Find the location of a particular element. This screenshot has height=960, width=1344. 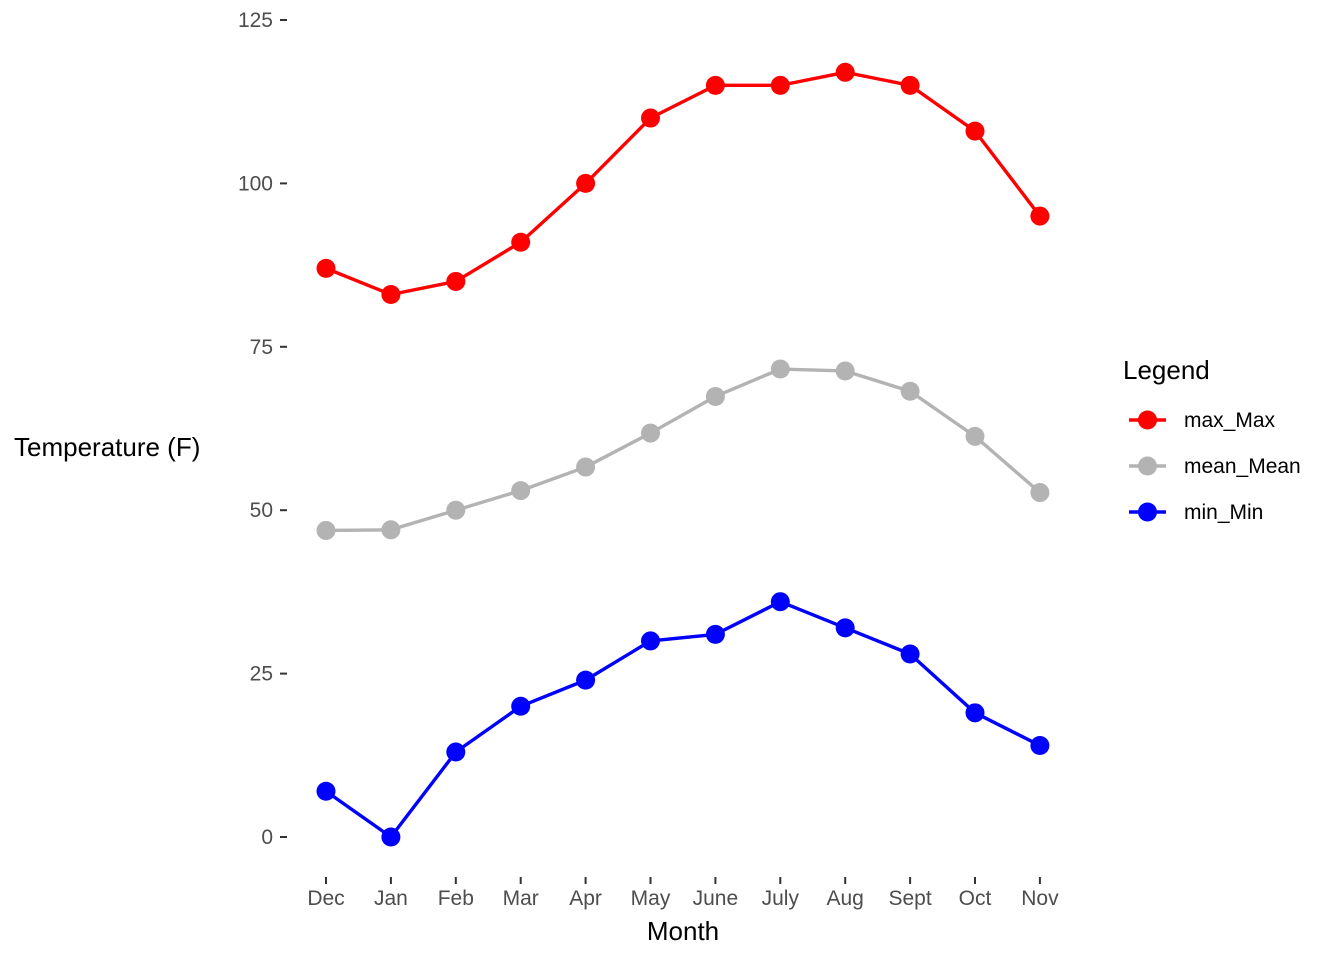

x-tick-label: July is located at coordinates (781, 898).